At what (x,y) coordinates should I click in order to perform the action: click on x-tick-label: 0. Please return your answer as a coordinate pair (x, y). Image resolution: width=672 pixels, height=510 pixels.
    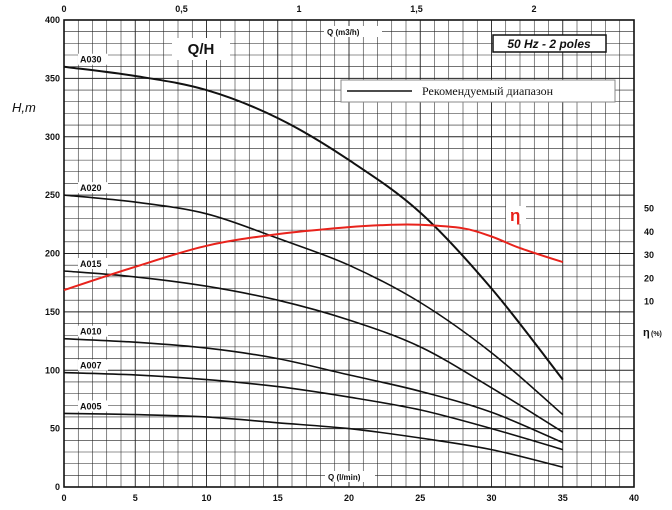
    Looking at the image, I should click on (63, 498).